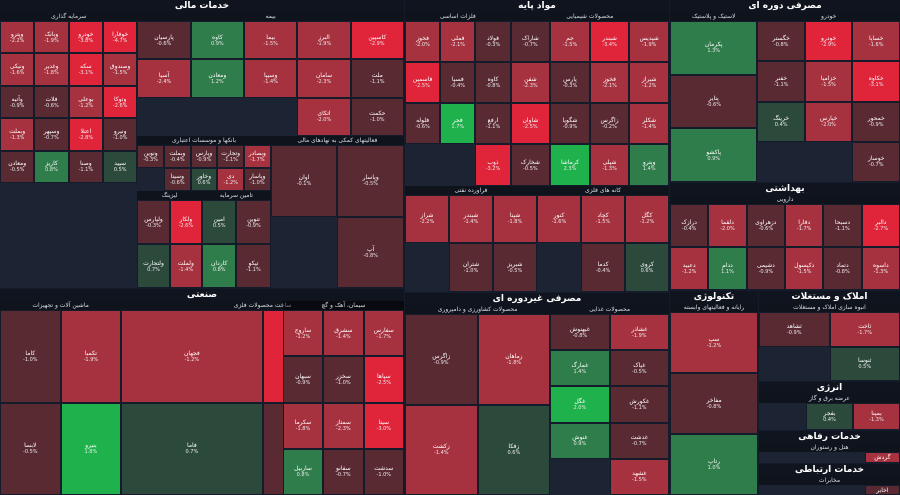  I want to click on stock-tile: فاما 0.7%, so click(192, 448).